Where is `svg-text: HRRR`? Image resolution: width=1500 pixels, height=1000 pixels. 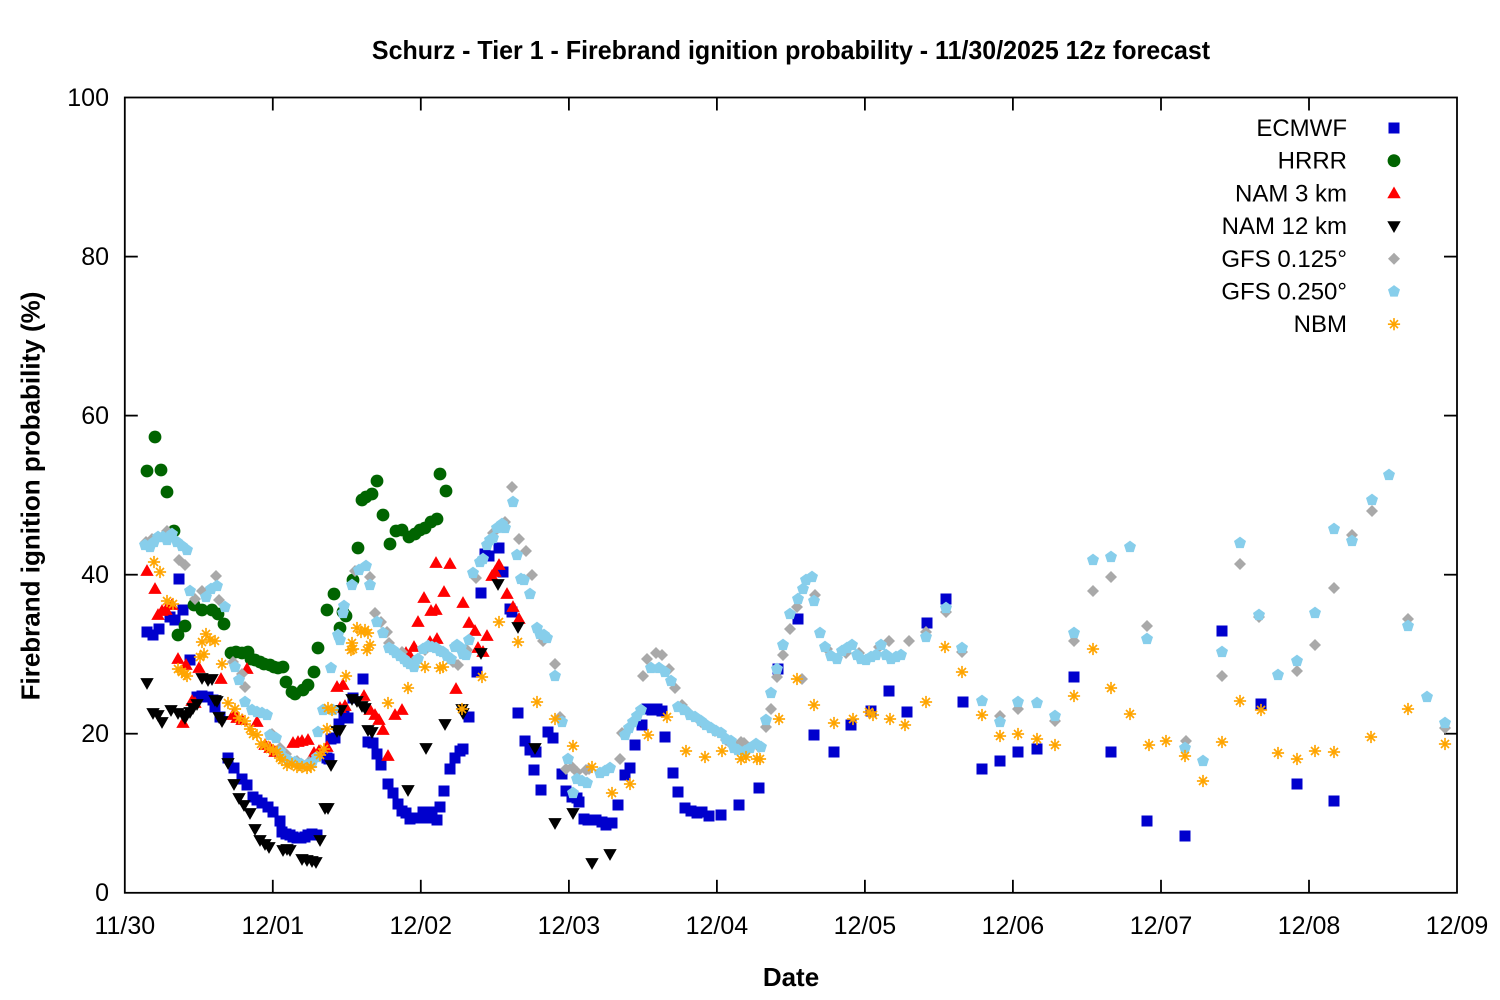
svg-text: HRRR is located at coordinates (1312, 161).